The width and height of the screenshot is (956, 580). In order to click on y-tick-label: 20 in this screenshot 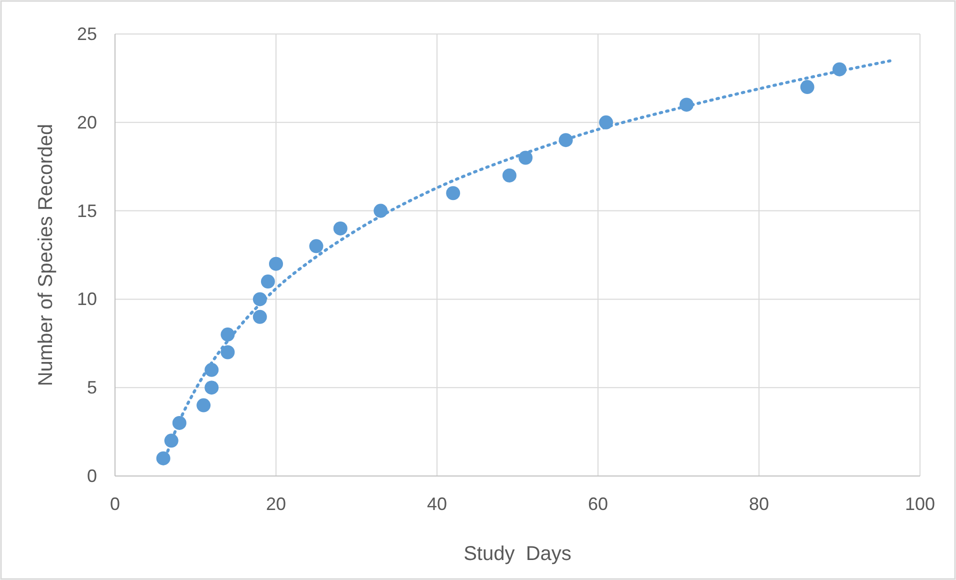, I will do `click(86, 122)`.